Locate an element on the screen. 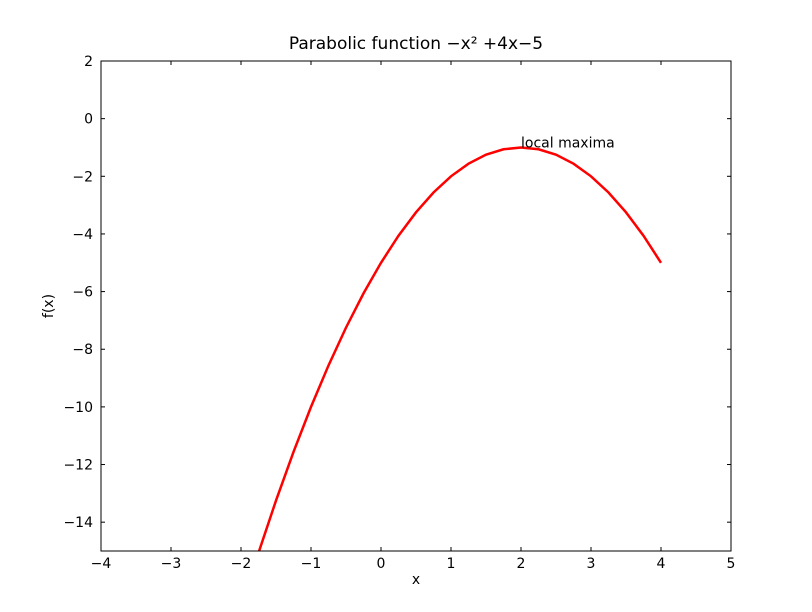 The width and height of the screenshot is (812, 612). x-tick-label: 3 is located at coordinates (591, 564).